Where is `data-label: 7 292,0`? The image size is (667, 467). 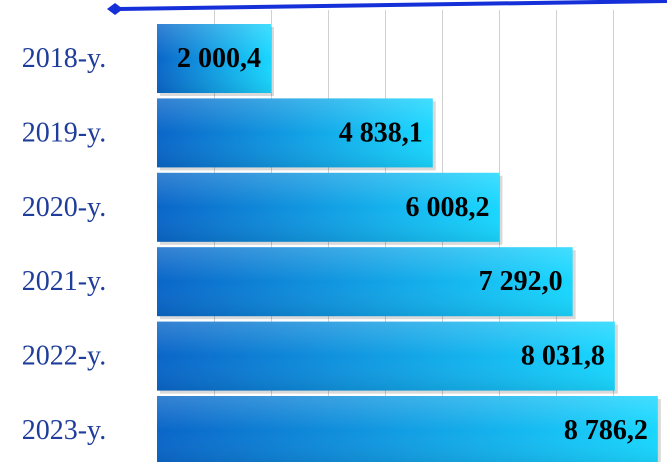 data-label: 7 292,0 is located at coordinates (521, 281).